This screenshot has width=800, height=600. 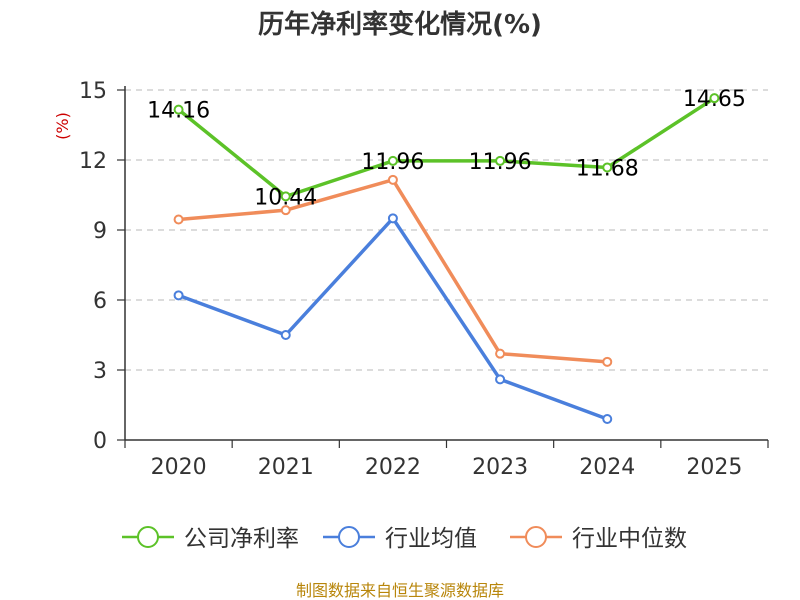 What do you see at coordinates (179, 467) in the screenshot?
I see `x-tick-label-2020: 2020` at bounding box center [179, 467].